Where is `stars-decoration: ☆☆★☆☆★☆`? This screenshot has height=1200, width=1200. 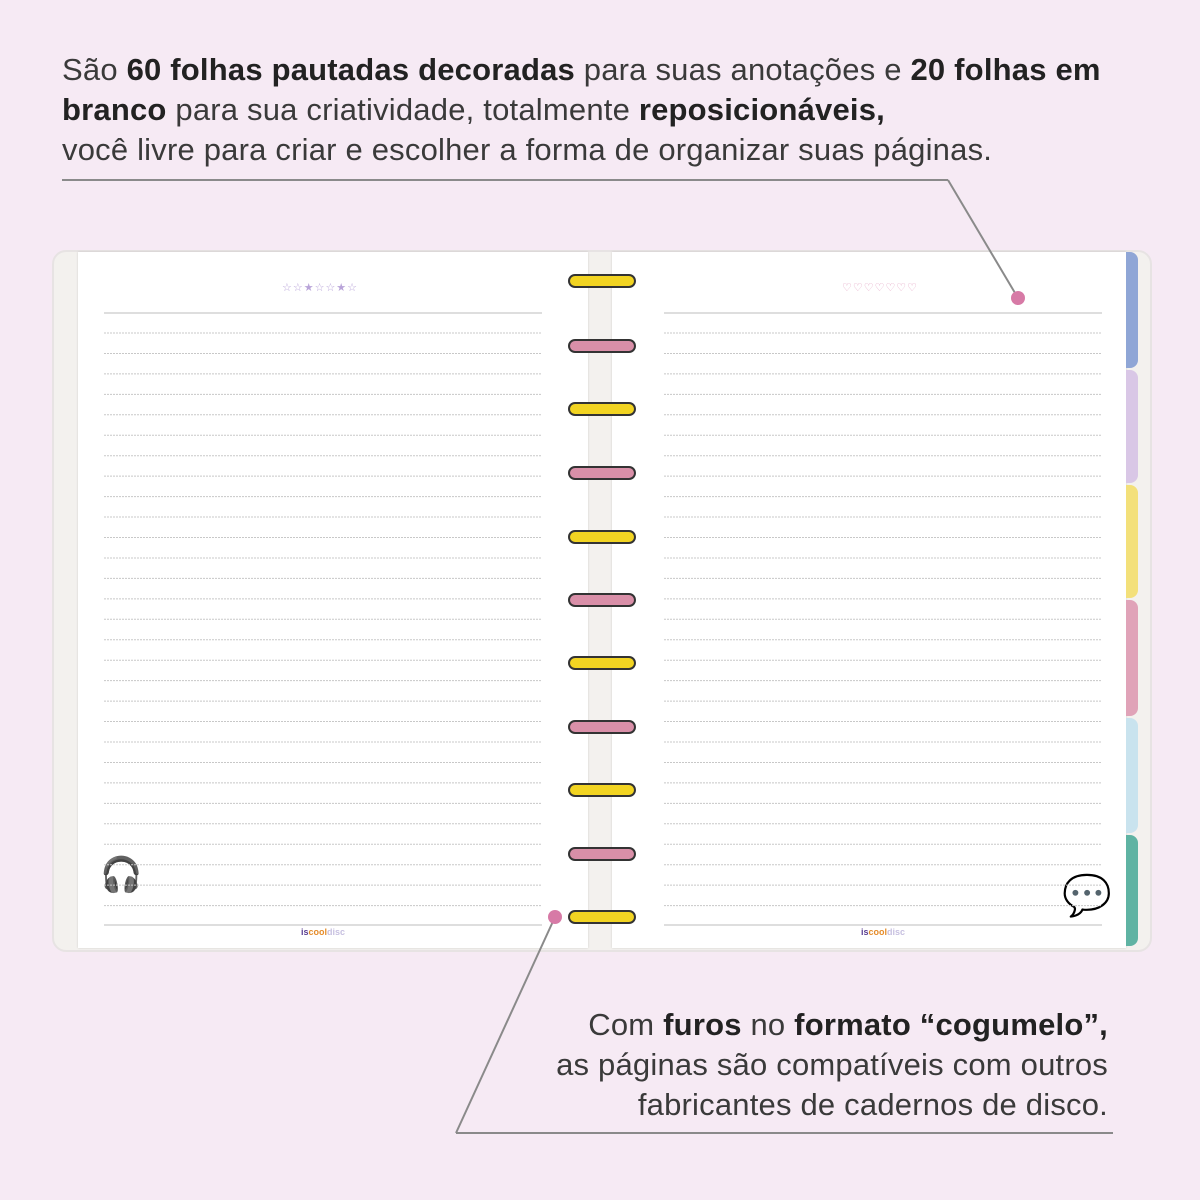 stars-decoration: ☆☆★☆☆★☆ is located at coordinates (320, 288).